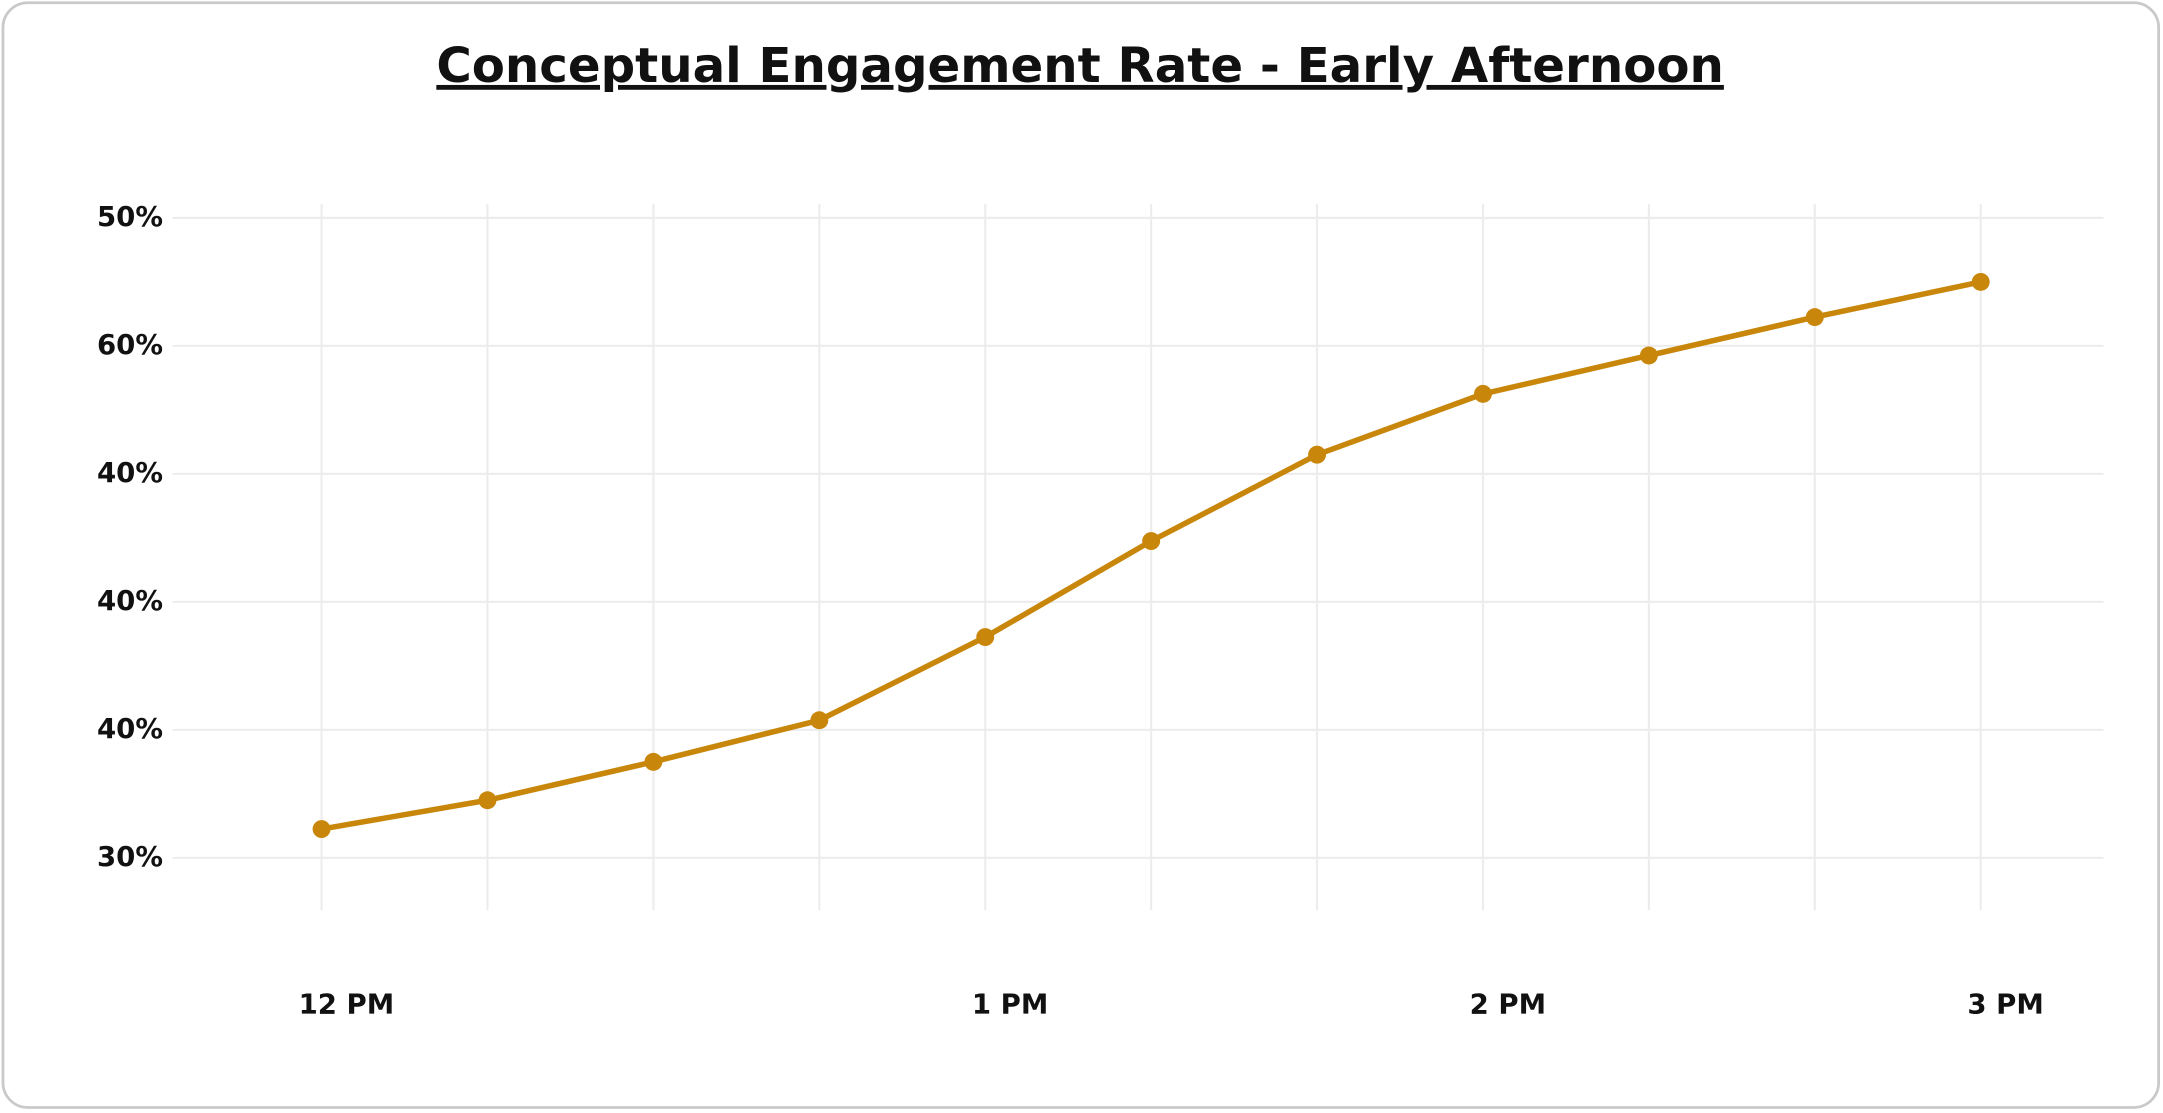 This screenshot has height=1113, width=2163. I want to click on x-tick-label: 1 PM, so click(1010, 1003).